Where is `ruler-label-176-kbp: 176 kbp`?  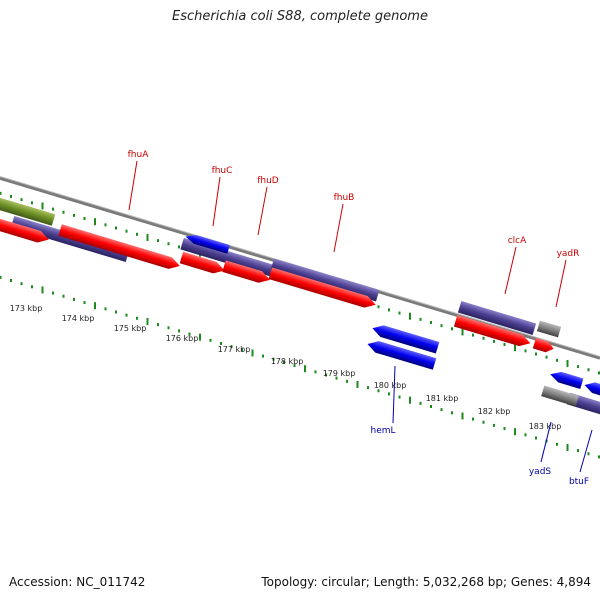
ruler-label-176-kbp: 176 kbp is located at coordinates (182, 338).